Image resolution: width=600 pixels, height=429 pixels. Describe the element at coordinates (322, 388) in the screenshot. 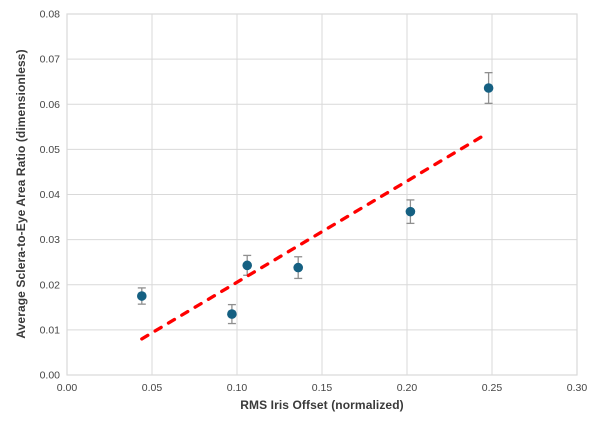

I see `x-tick-label: 0.15` at that location.